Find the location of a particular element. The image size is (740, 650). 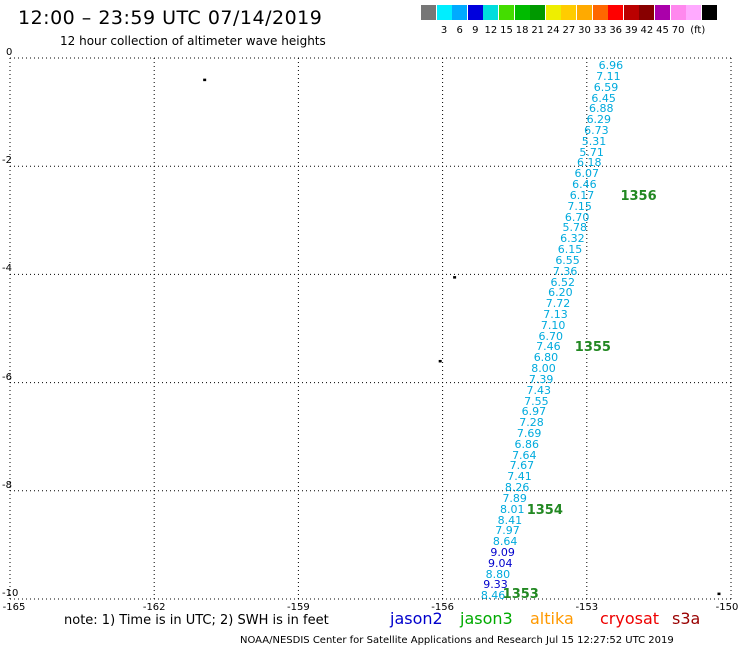

wave-height-value: 7.15 is located at coordinates (579, 206).